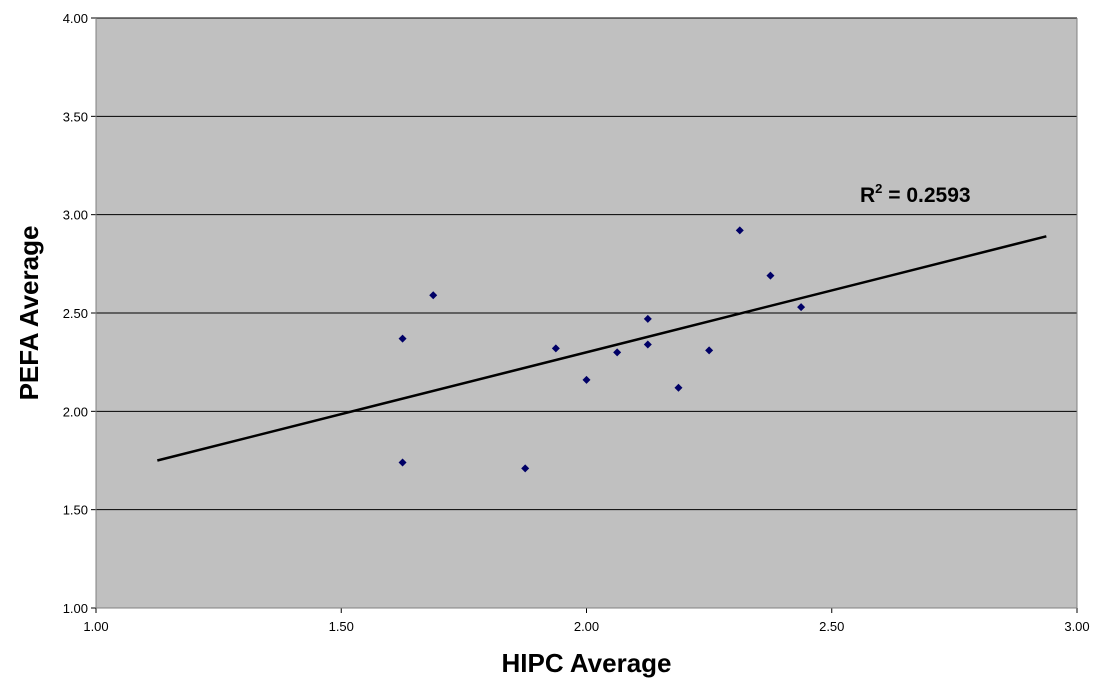  I want to click on data-points, so click(602, 349).